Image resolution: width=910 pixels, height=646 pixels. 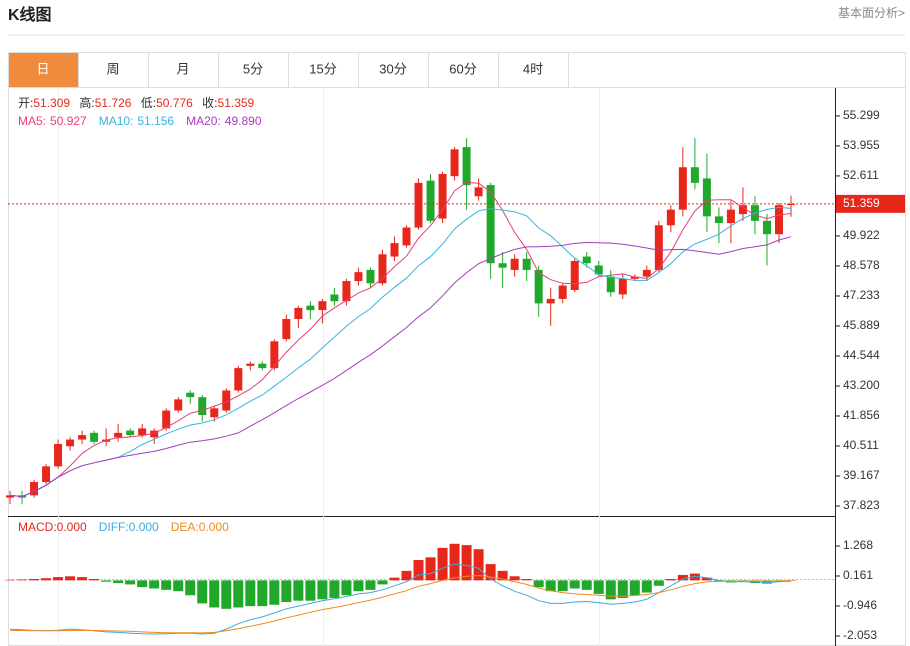 I want to click on tab-label: 日, so click(x=42, y=68).